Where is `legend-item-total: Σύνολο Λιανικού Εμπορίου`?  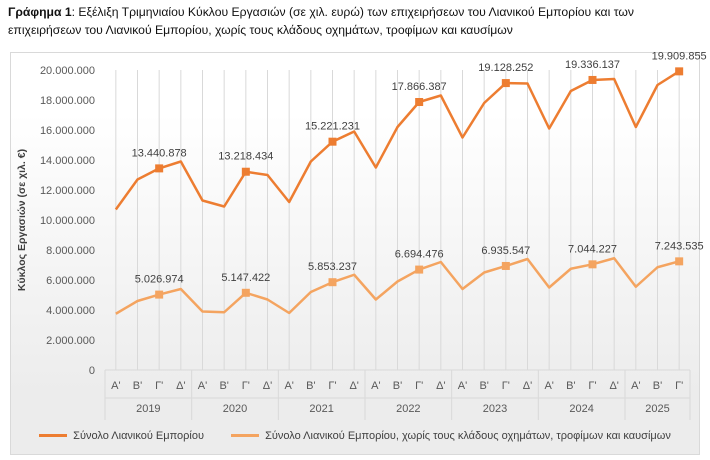
legend-item-total: Σύνολο Λιανικού Εμπορίου is located at coordinates (121, 436).